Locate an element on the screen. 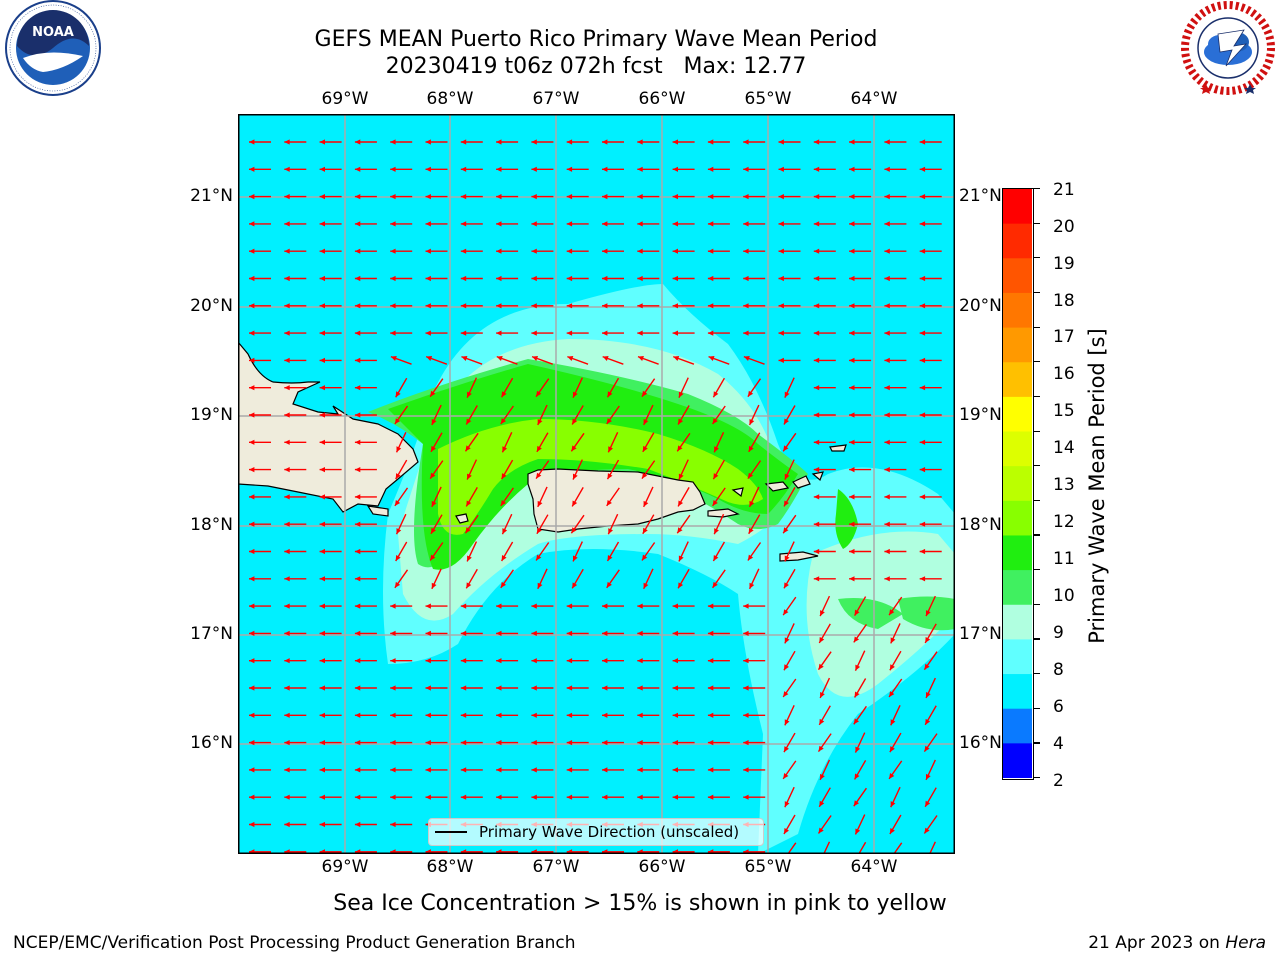 This screenshot has width=1280, height=960. lon-label-bottom-69w: 69°W is located at coordinates (345, 867).